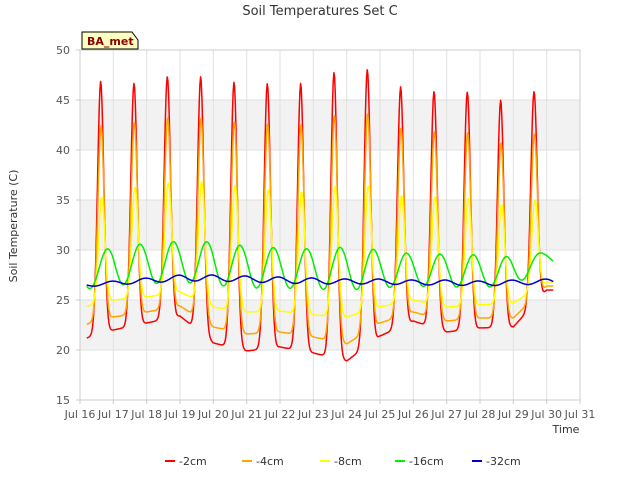  What do you see at coordinates (413, 414) in the screenshot?
I see `x-tick-label: Jul 26` at bounding box center [413, 414].